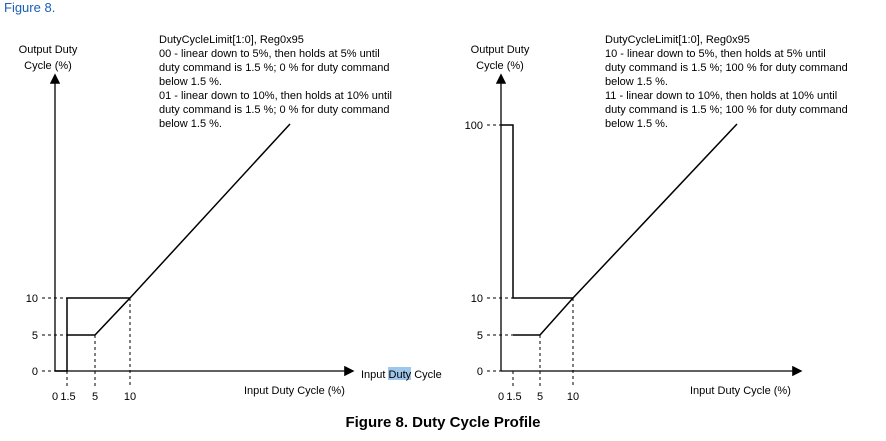 The height and width of the screenshot is (441, 886). What do you see at coordinates (474, 126) in the screenshot?
I see `right-ytick-100: 100` at bounding box center [474, 126].